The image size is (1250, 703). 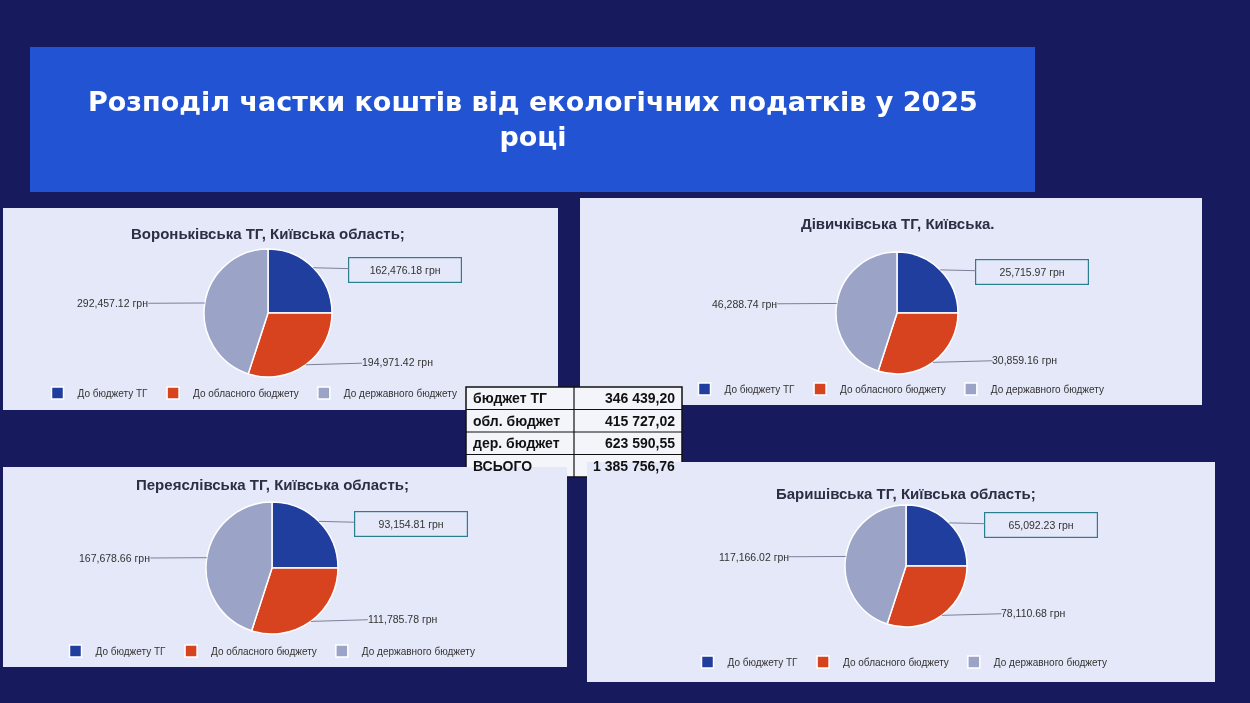 What do you see at coordinates (113, 303) in the screenshot?
I see `data-label: 292,457.12 грн` at bounding box center [113, 303].